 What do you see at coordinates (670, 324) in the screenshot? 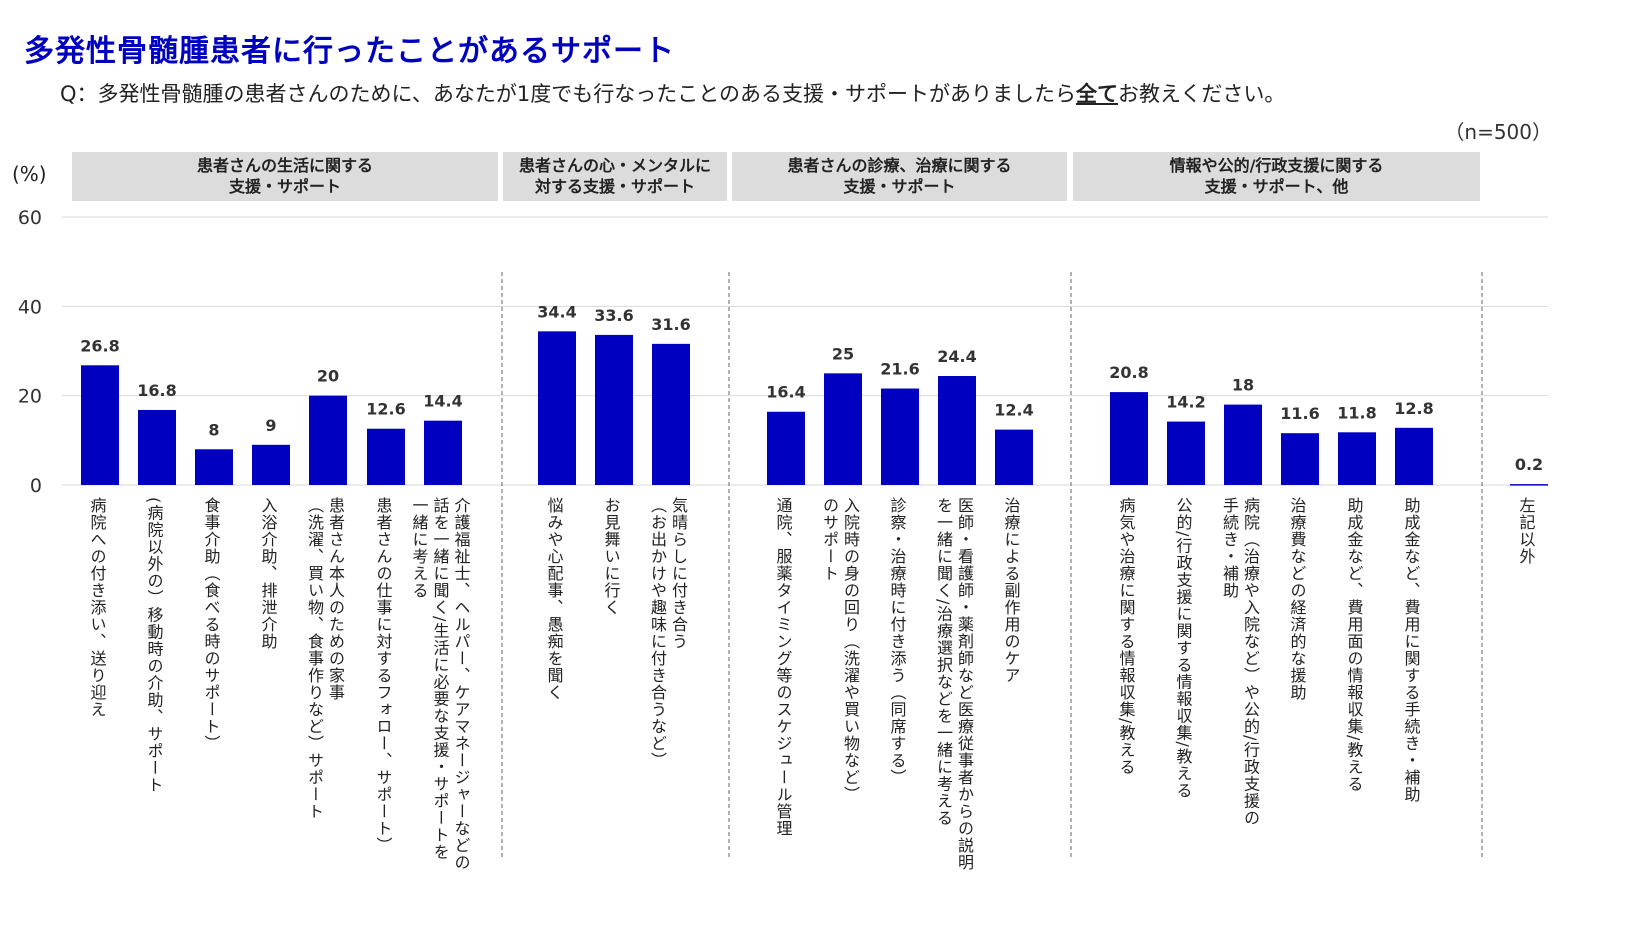
I see `data-label: 31.6` at bounding box center [670, 324].